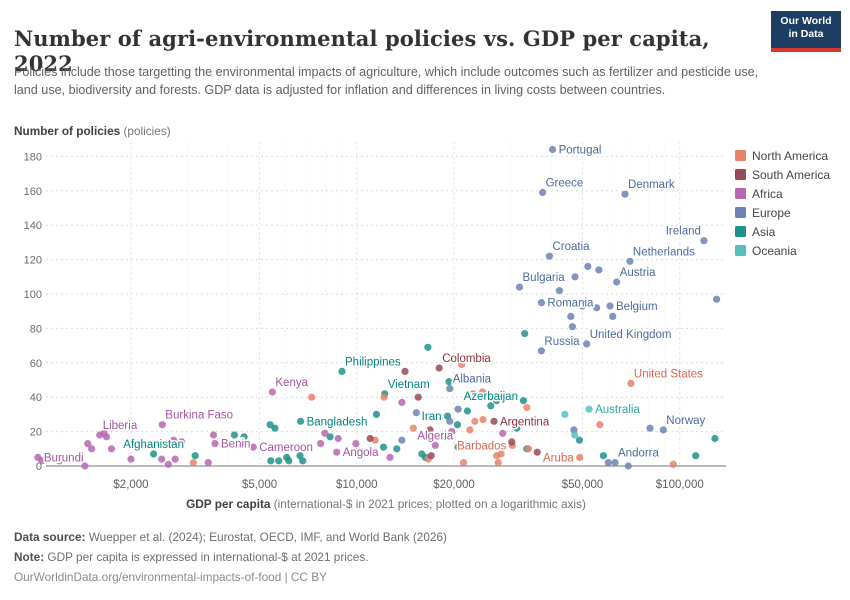  Describe the element at coordinates (782, 250) in the screenshot. I see `legend-item-oceania: Oceania` at that location.